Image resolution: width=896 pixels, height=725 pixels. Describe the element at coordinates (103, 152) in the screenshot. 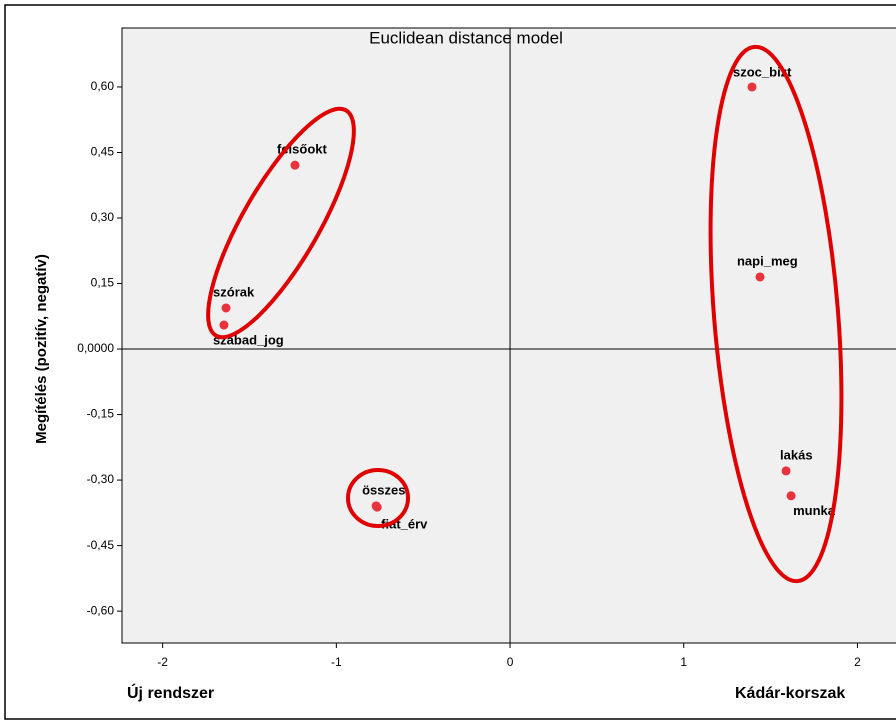

I see `y-tick-label: 0,45` at that location.